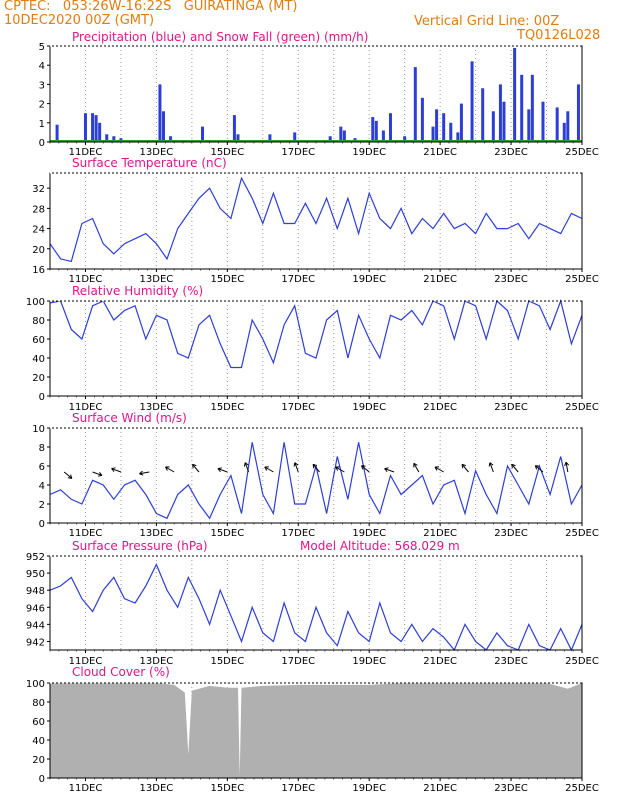 The height and width of the screenshot is (800, 618). I want to click on wind-x-tick-label: 21DEC, so click(440, 533).